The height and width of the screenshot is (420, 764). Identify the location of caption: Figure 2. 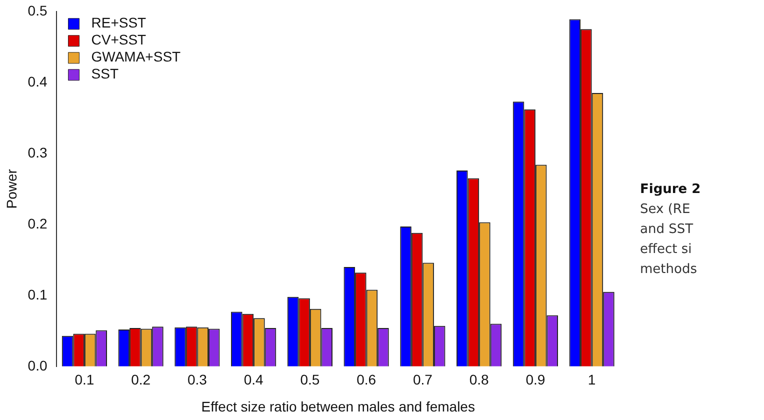
(670, 190).